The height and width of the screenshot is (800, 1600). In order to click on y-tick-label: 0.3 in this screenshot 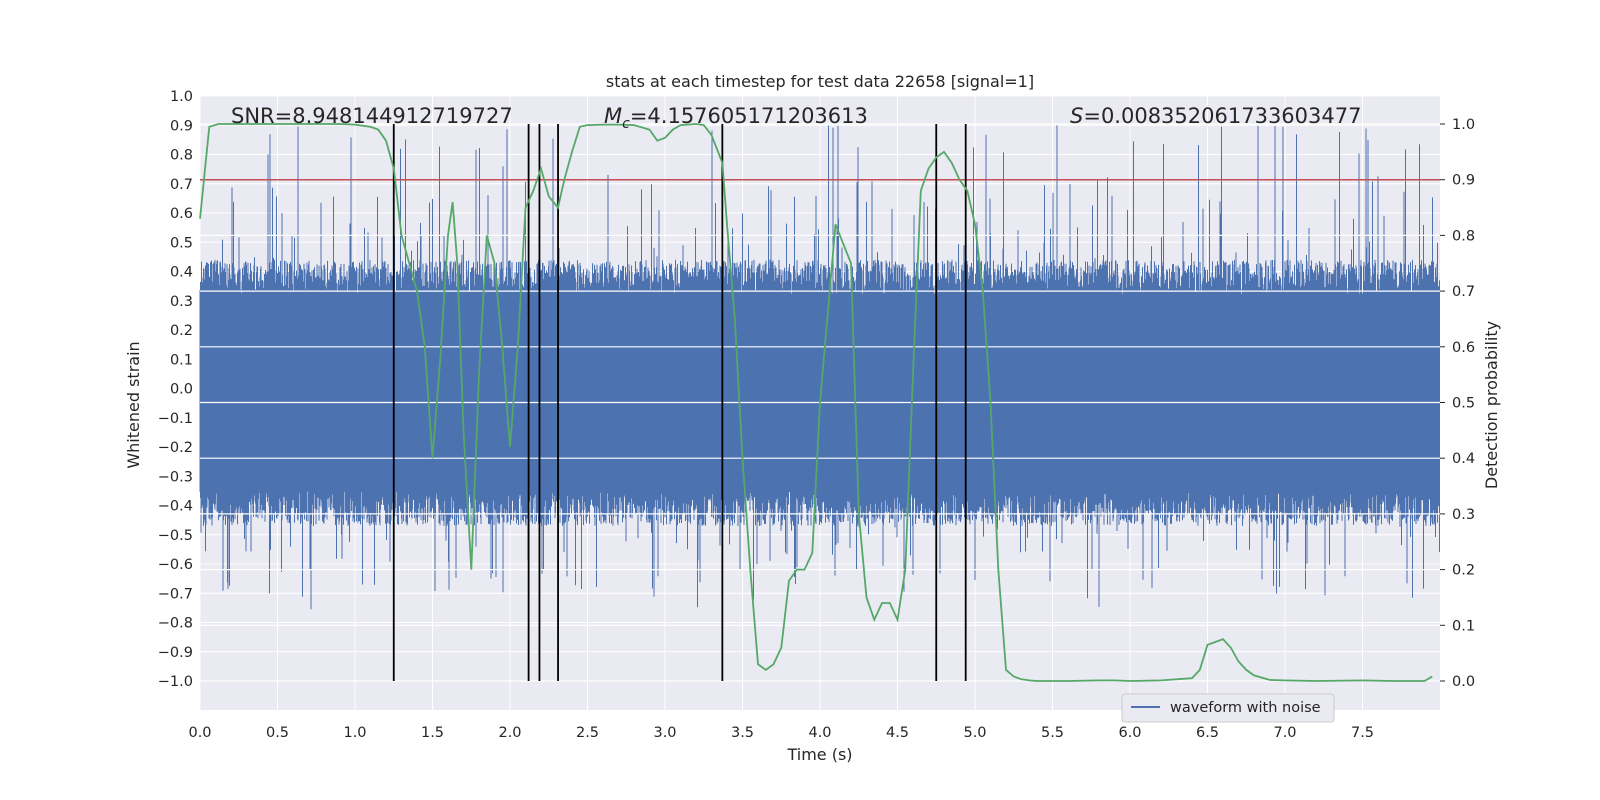, I will do `click(181, 302)`.